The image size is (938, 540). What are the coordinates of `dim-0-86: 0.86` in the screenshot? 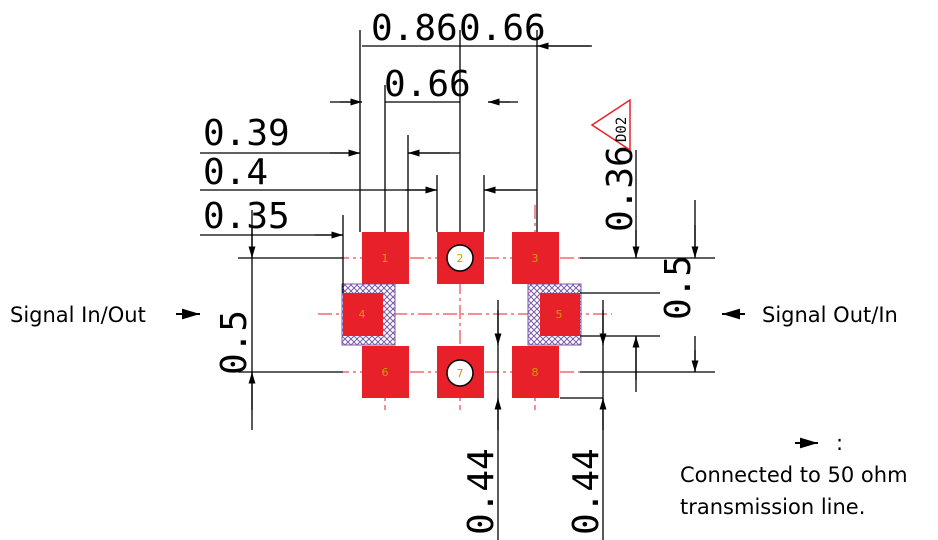 It's located at (414, 28).